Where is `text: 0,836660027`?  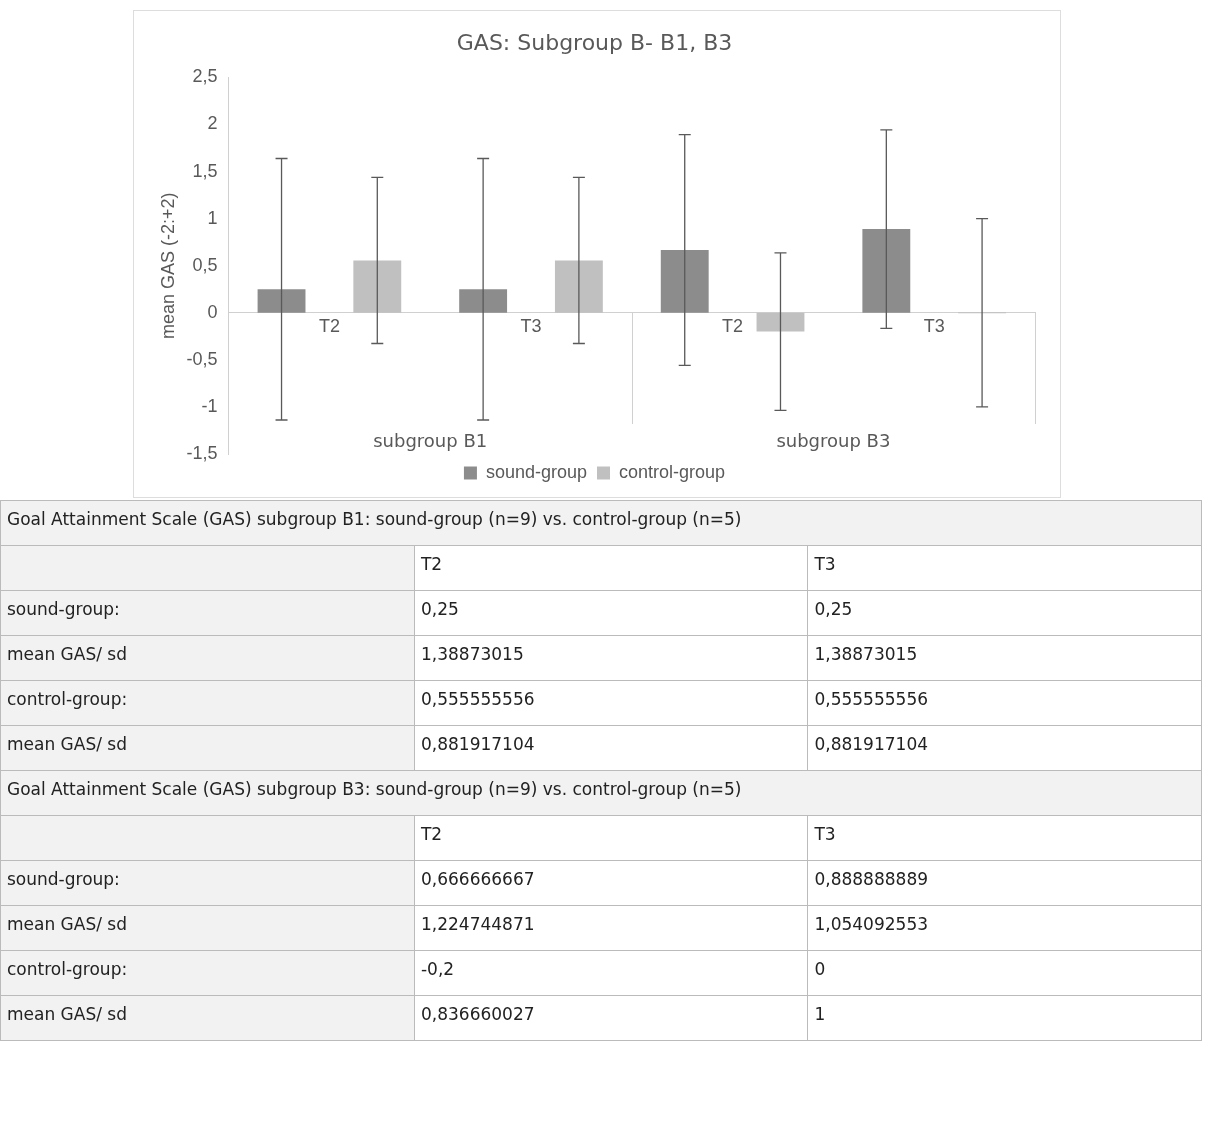 text: 0,836660027 is located at coordinates (611, 1018).